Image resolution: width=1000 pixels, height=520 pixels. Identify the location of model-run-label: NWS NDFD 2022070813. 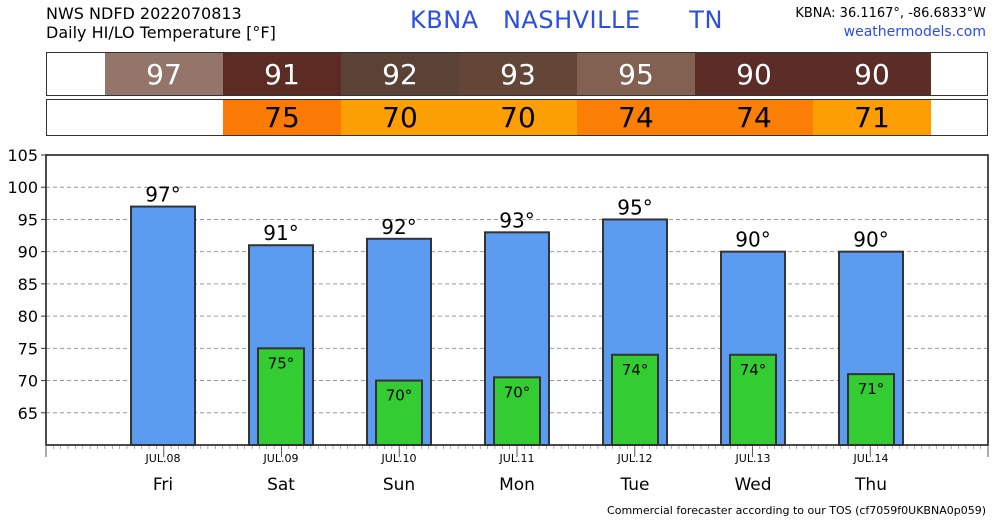
(144, 13).